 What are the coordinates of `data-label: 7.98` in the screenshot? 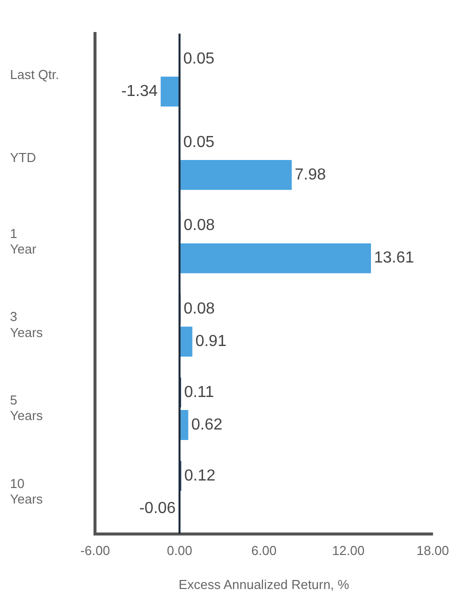 It's located at (310, 175).